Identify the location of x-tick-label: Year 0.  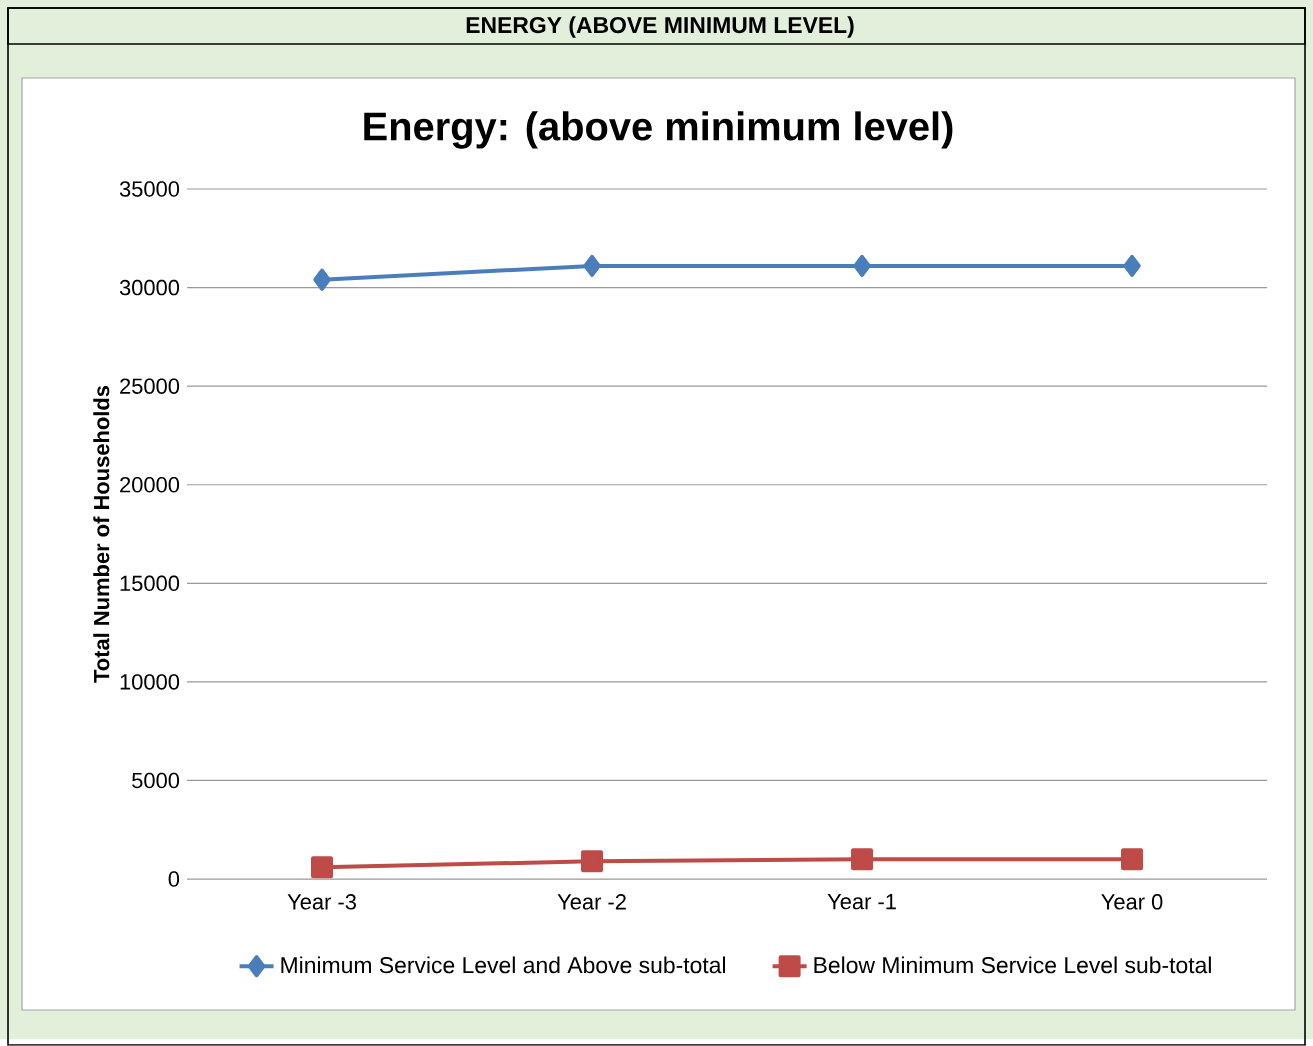
(1132, 902).